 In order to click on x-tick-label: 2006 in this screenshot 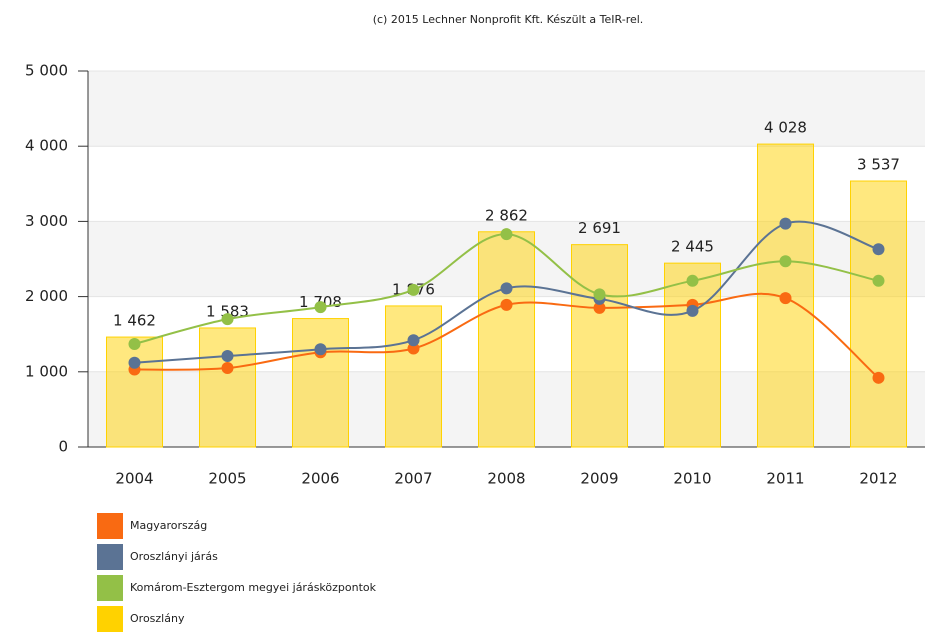, I will do `click(320, 479)`.